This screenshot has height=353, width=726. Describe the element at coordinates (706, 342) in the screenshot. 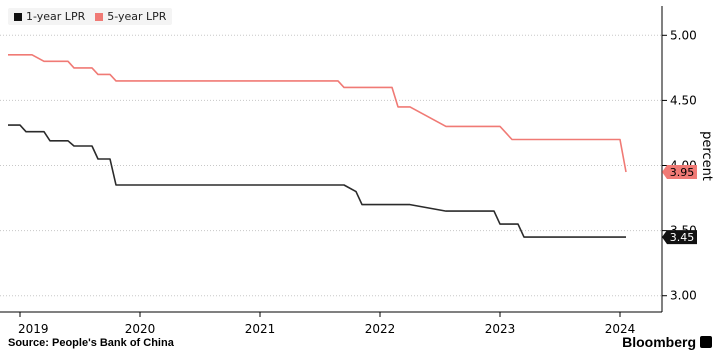

I see `bloomberg-icon` at that location.